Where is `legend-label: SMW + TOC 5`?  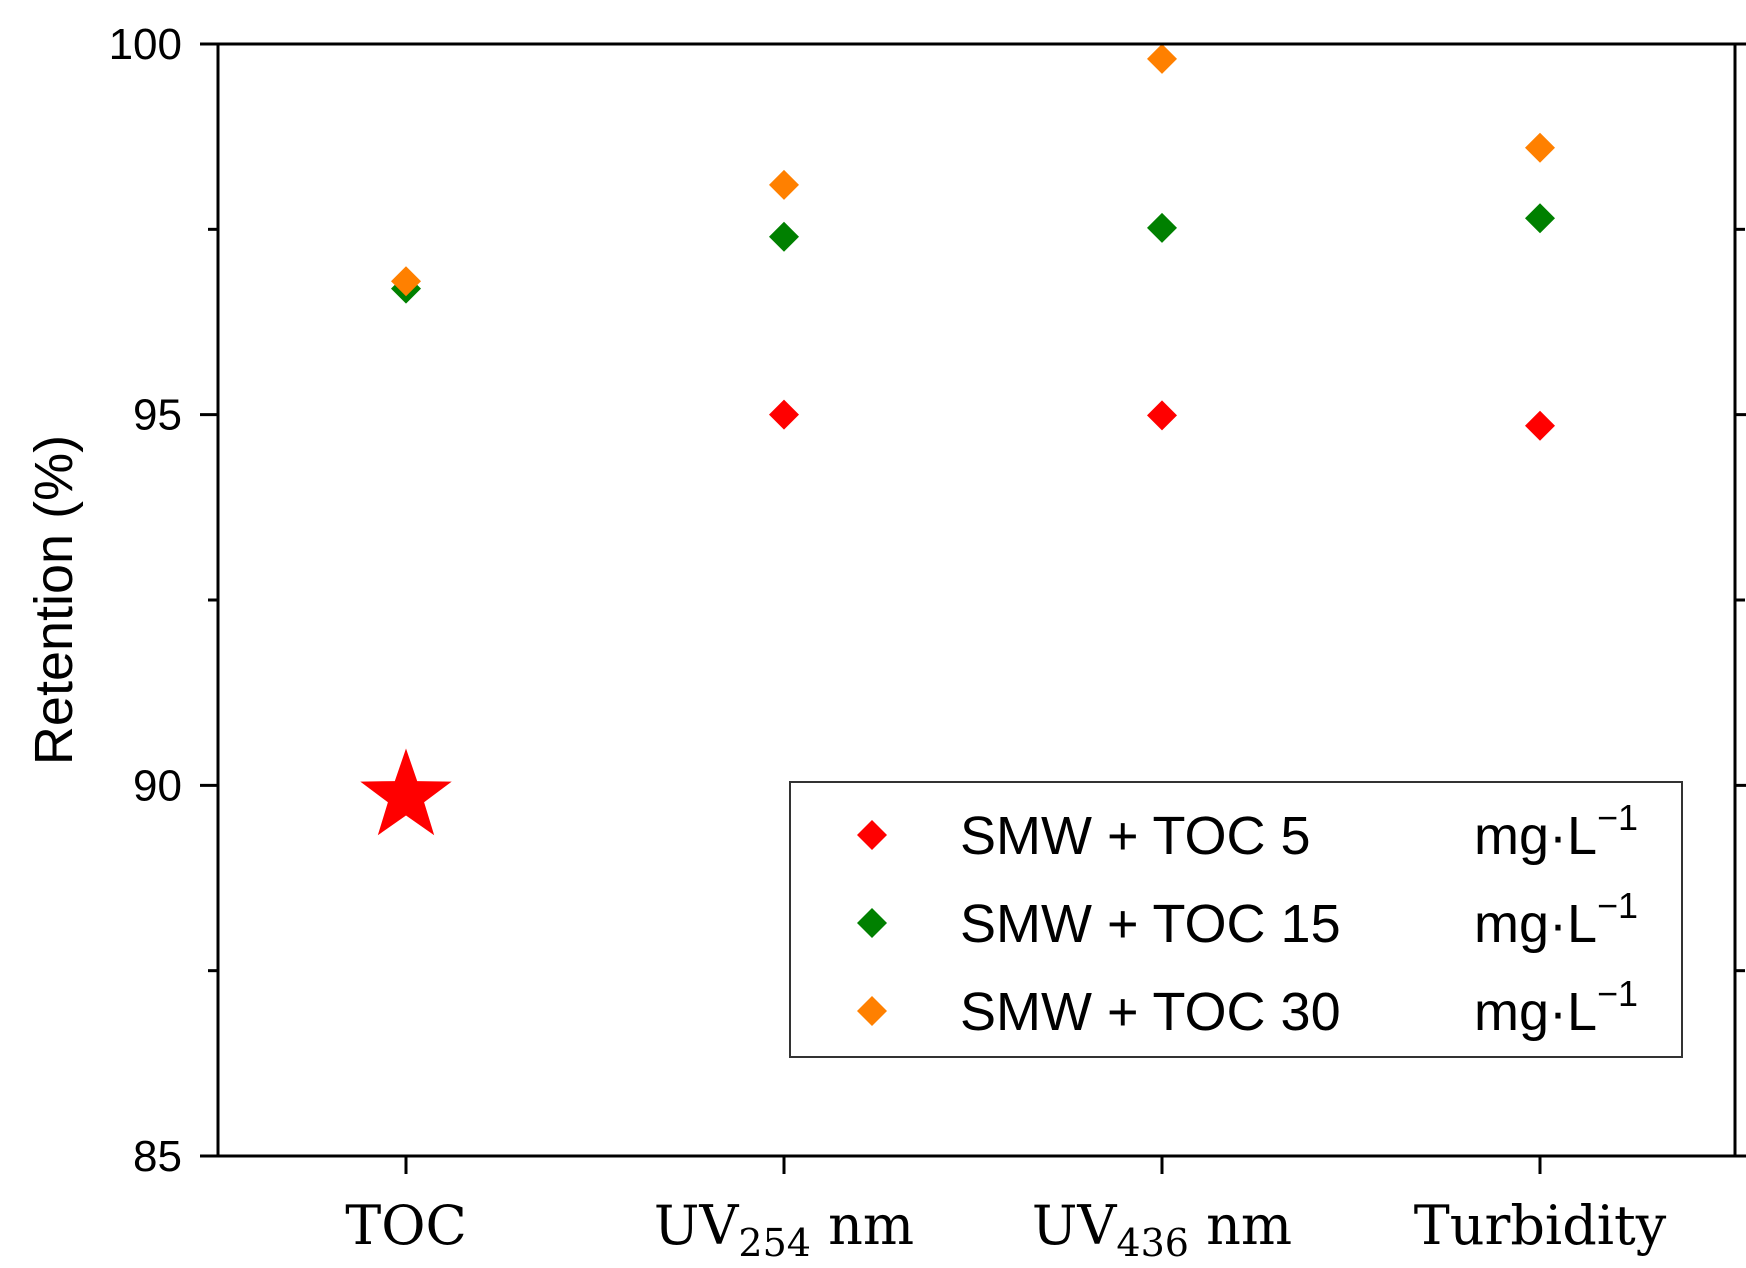
legend-label: SMW + TOC 5 is located at coordinates (1135, 836).